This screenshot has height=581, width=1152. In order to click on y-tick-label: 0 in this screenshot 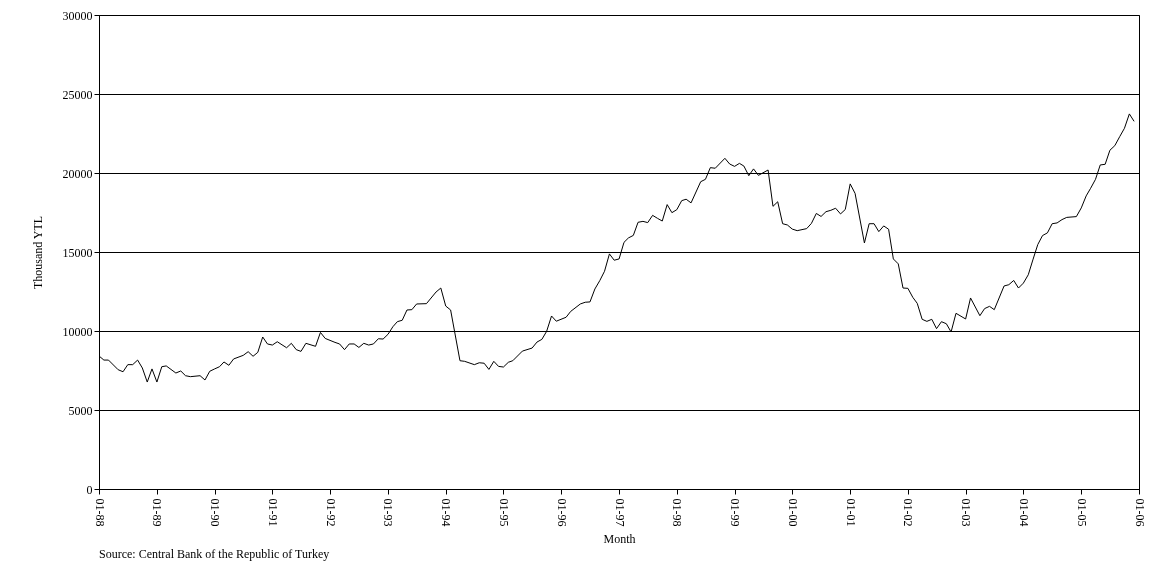, I will do `click(89, 489)`.